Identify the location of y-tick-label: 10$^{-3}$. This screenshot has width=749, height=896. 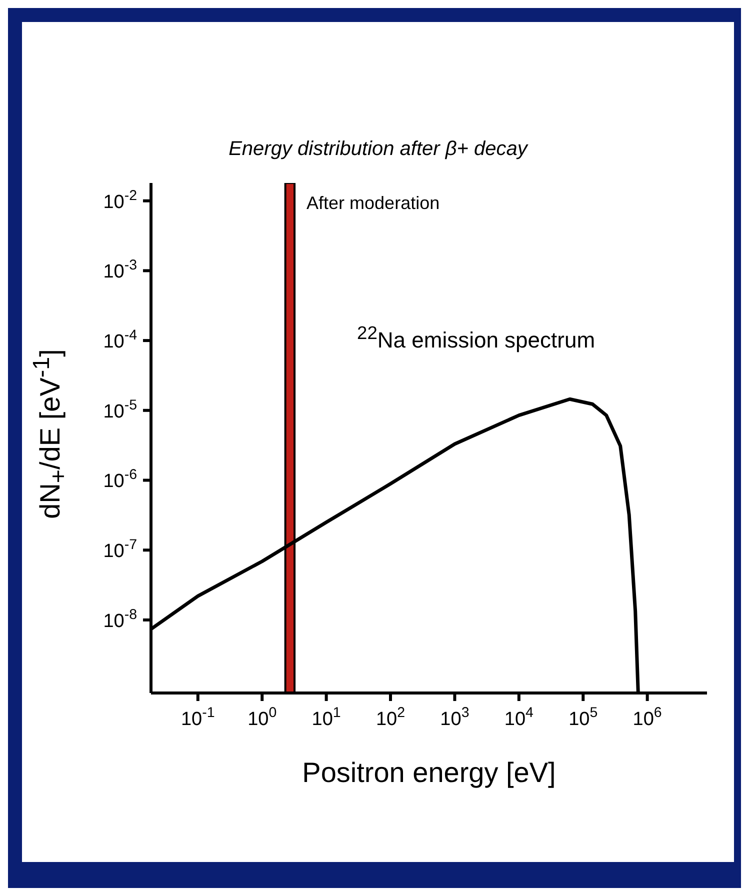
(120, 270).